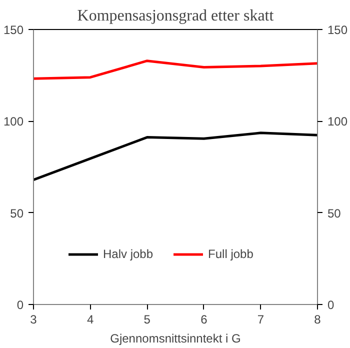  Describe the element at coordinates (260, 319) in the screenshot. I see `x-tick-label: 7` at that location.